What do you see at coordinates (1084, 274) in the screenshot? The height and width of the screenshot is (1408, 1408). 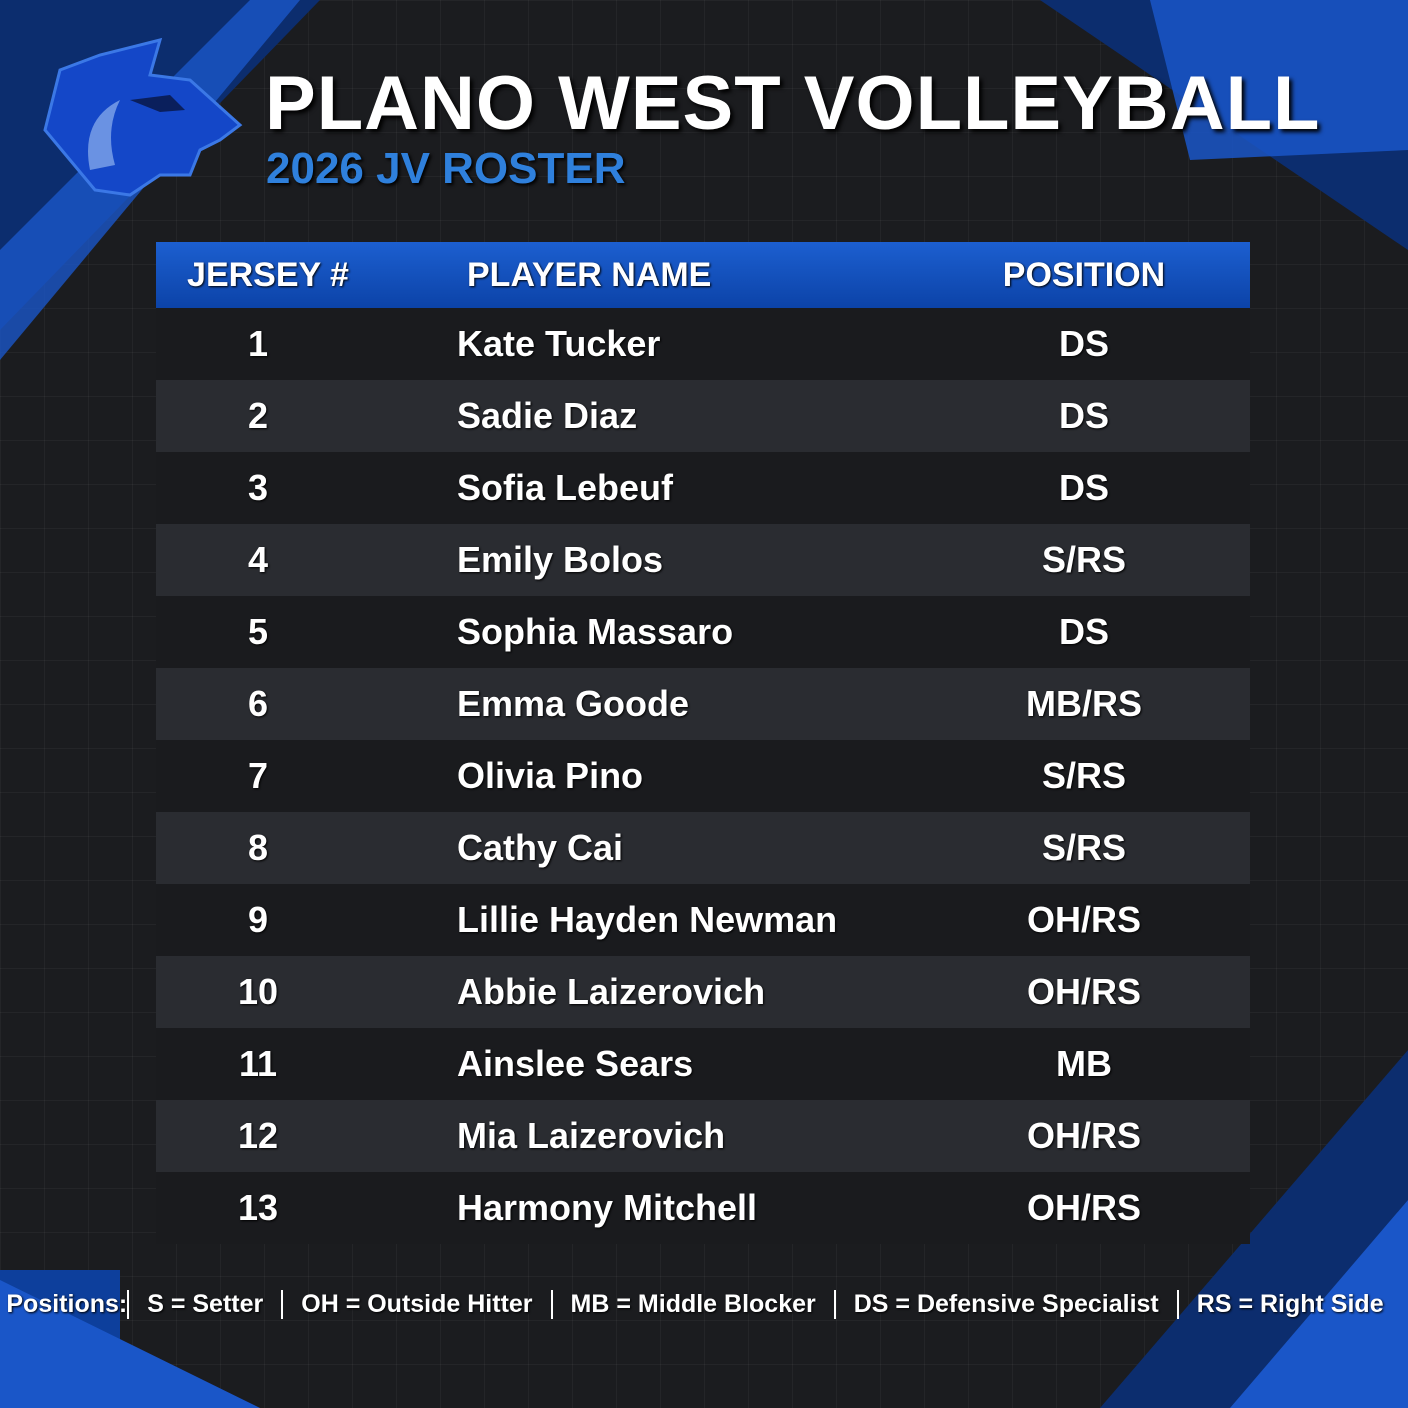 I see `column-header: POSITION` at bounding box center [1084, 274].